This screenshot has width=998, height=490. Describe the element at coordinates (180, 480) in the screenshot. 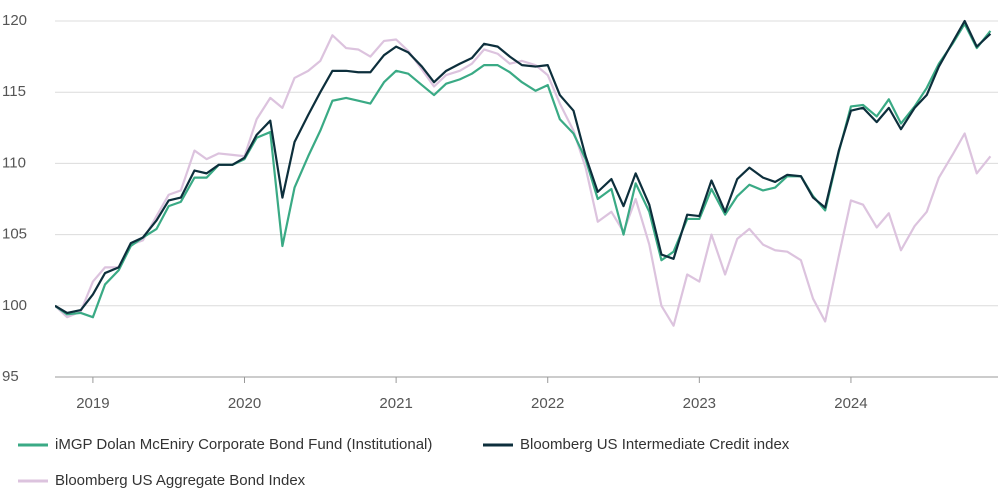

I see `legend-label: Bloomberg US Aggregate Bond Index` at that location.